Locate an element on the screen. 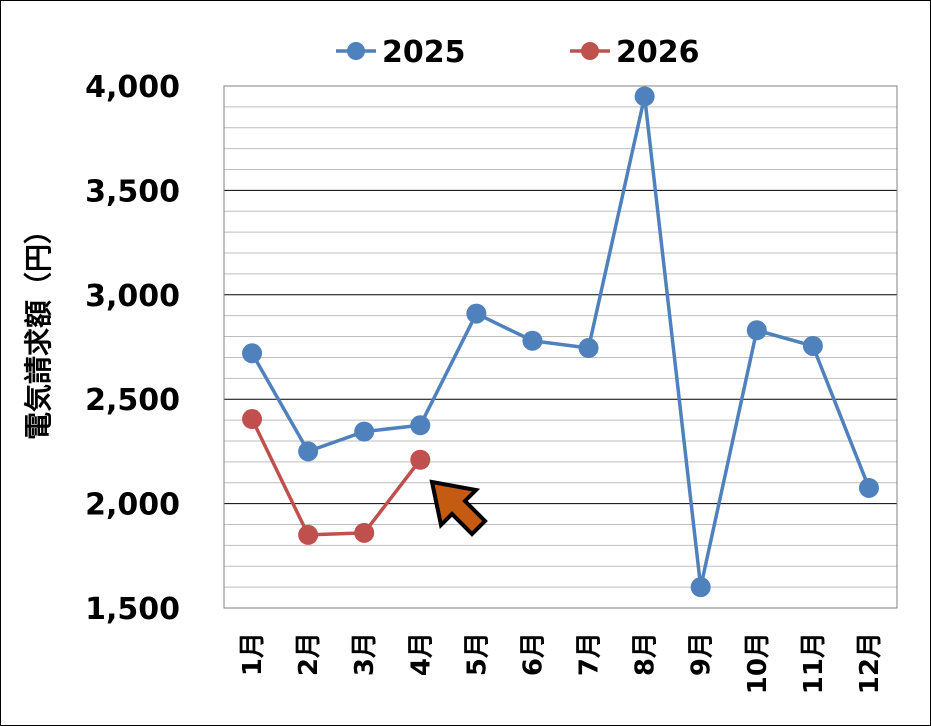 The image size is (931, 726). x-tick-label: 1月 is located at coordinates (253, 654).